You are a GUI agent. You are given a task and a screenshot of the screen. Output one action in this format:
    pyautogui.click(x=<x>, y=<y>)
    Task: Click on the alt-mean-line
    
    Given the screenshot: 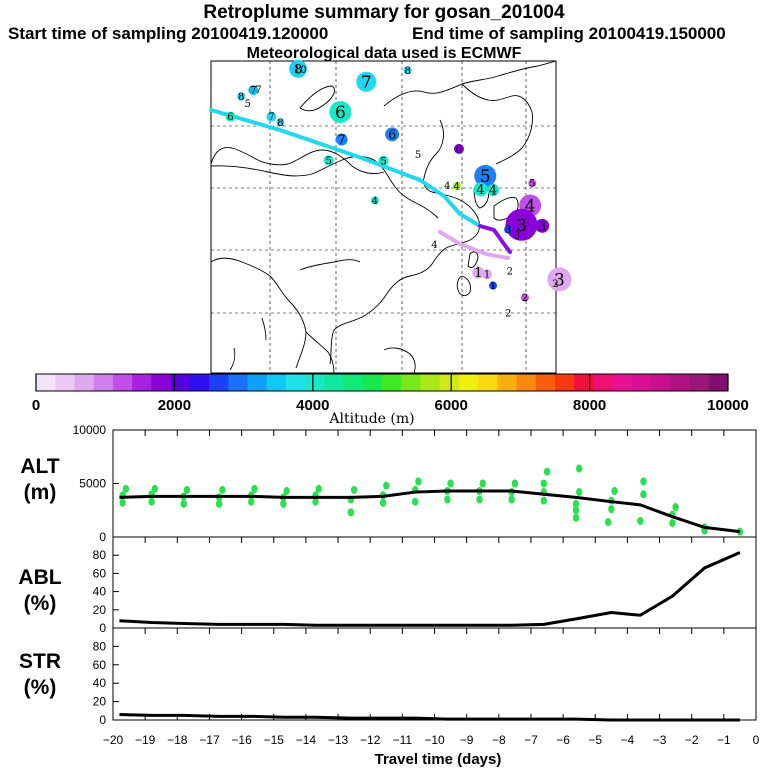 What is the action you would take?
    pyautogui.click(x=430, y=511)
    